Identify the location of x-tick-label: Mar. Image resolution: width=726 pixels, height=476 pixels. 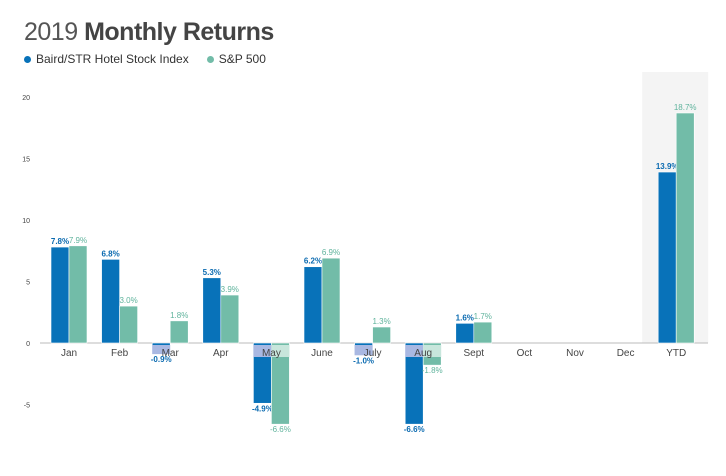
(171, 353).